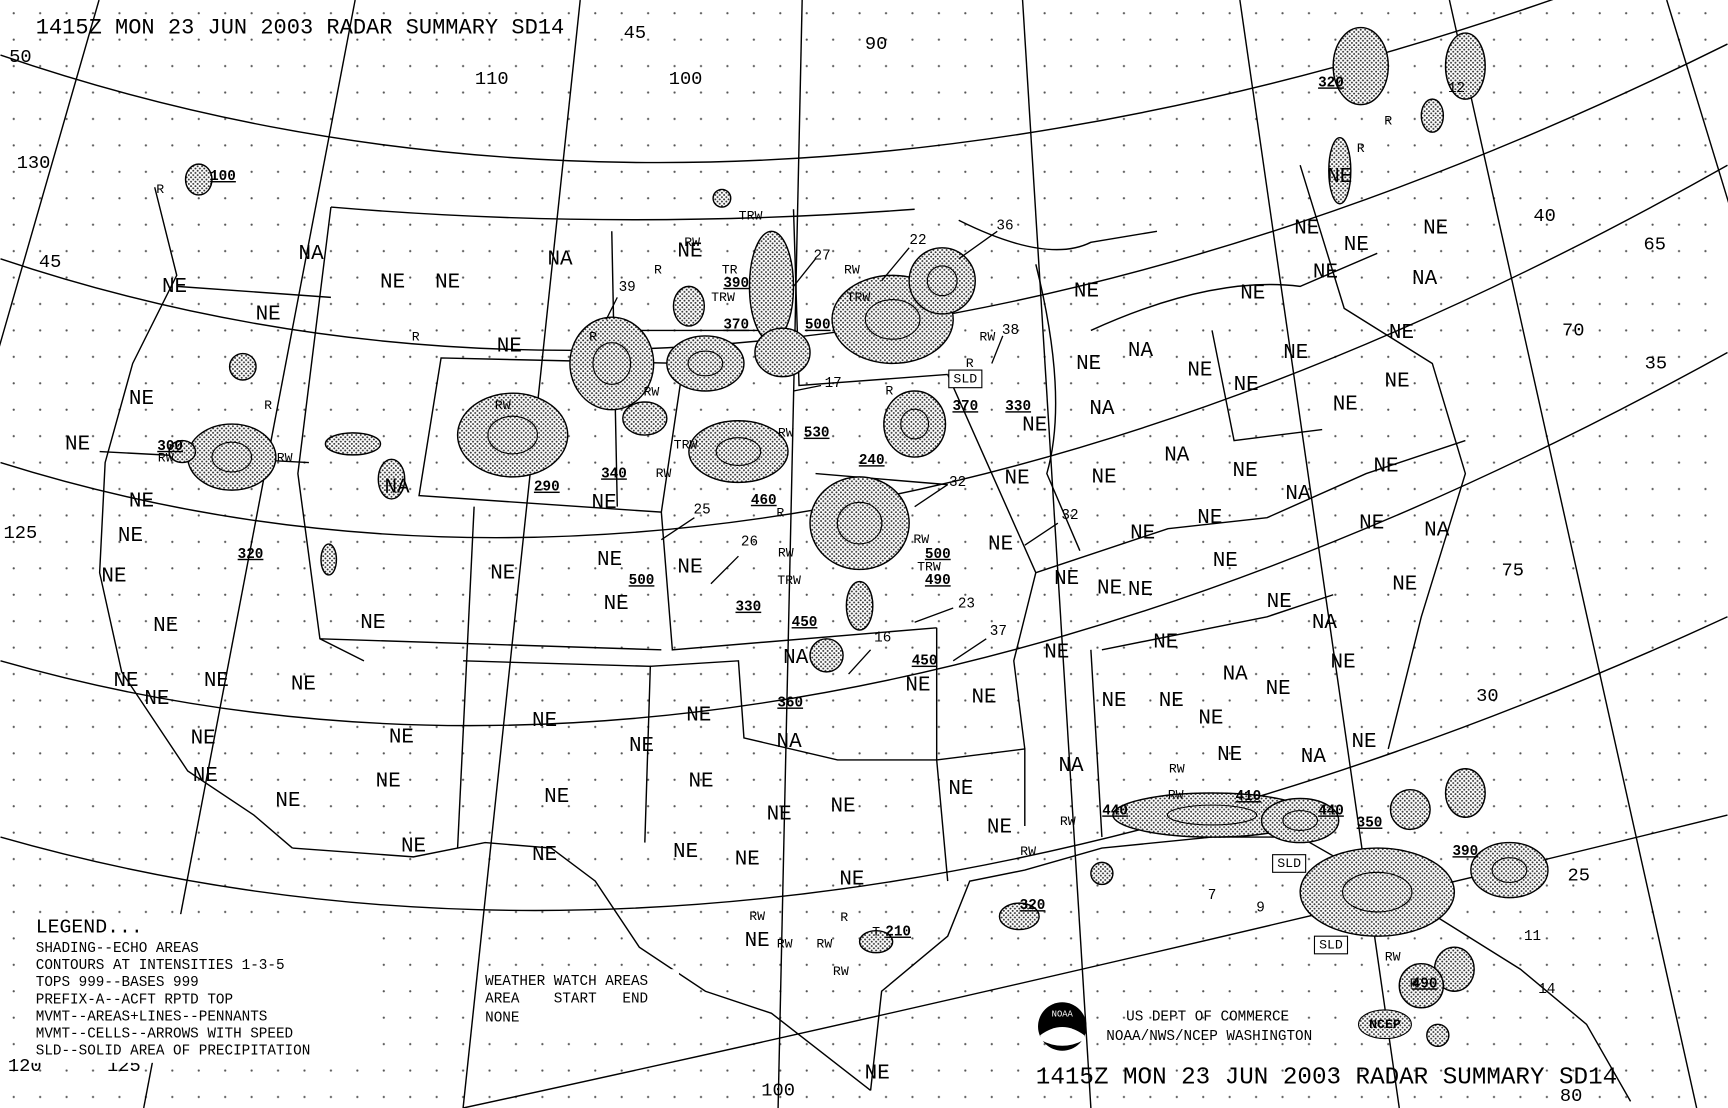 The image size is (1728, 1108). Describe the element at coordinates (1033, 906) in the screenshot. I see `echo-top: 320` at that location.